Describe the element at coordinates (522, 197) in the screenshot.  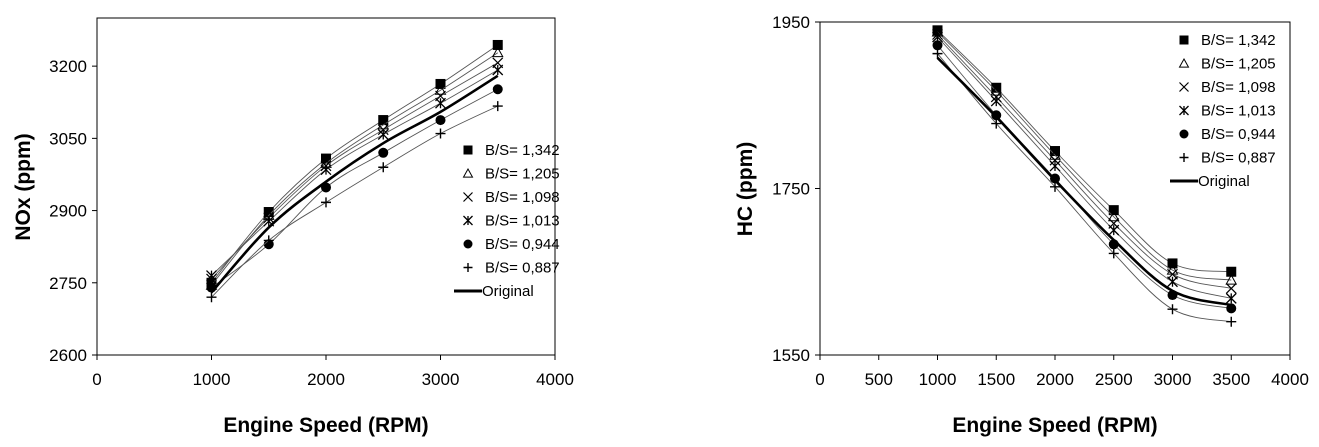
I see `legend-label: B/S= 1,098` at that location.